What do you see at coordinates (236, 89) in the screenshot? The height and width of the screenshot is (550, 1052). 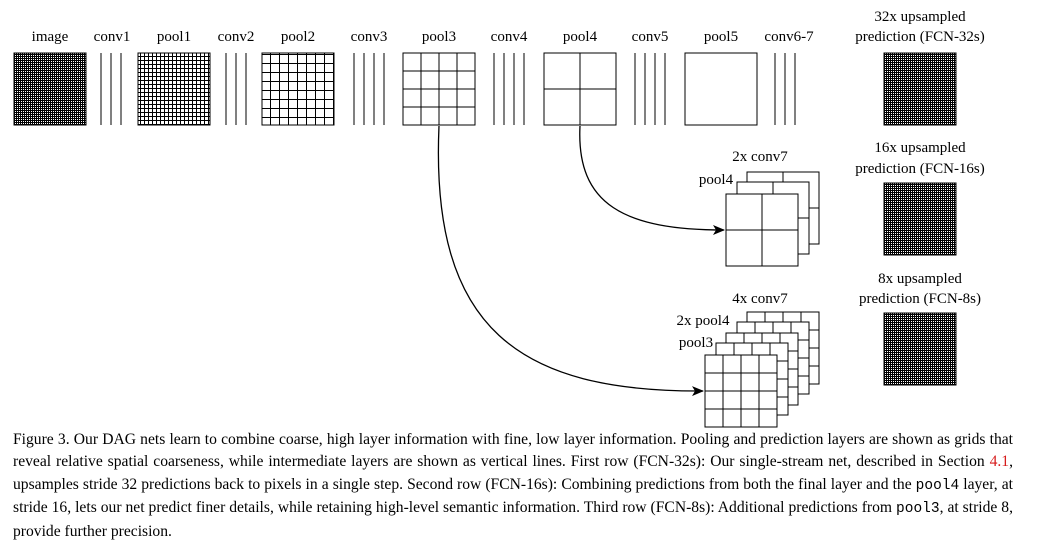 I see `conv2-lines` at bounding box center [236, 89].